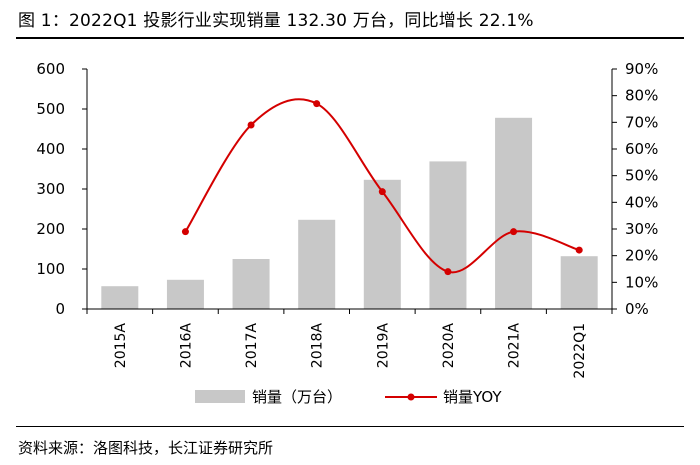 The height and width of the screenshot is (465, 700). What do you see at coordinates (50, 149) in the screenshot?
I see `left-tick-label: 400` at bounding box center [50, 149].